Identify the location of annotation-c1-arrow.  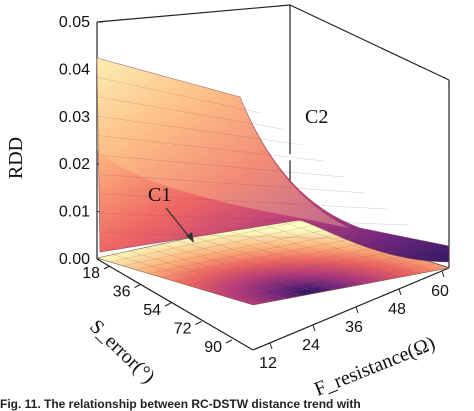
(178, 223).